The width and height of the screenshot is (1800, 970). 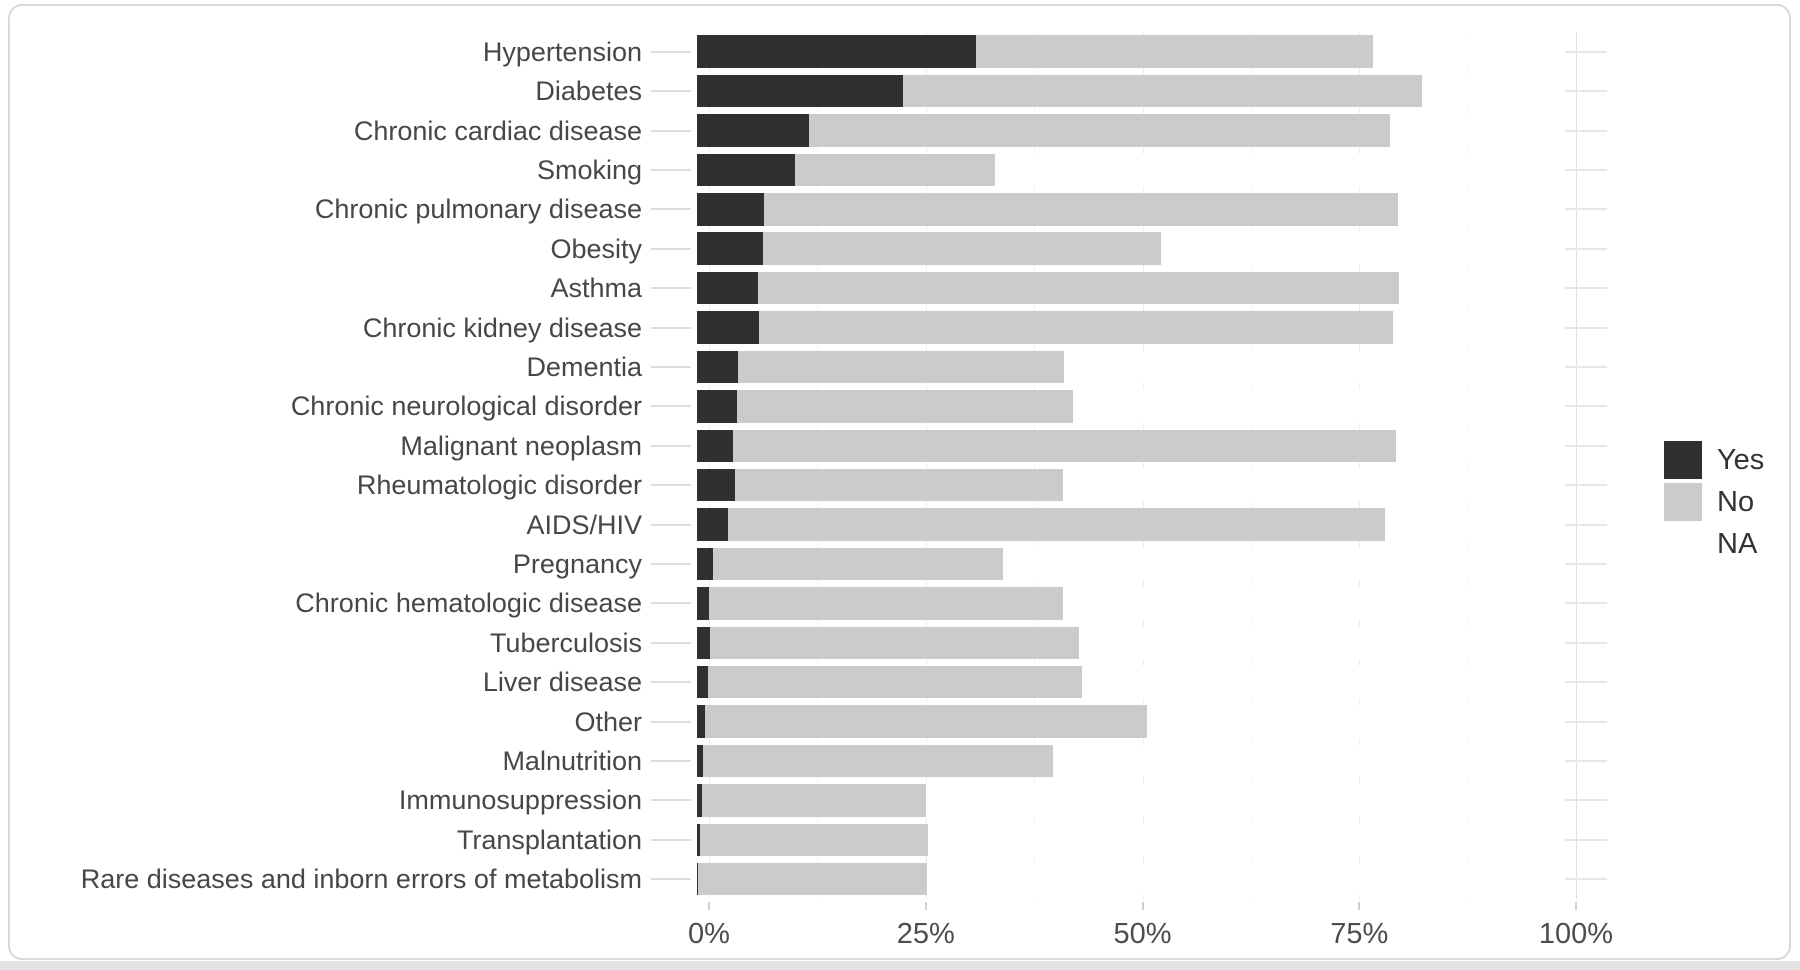 I want to click on table-row: Asthma, so click(x=809, y=287).